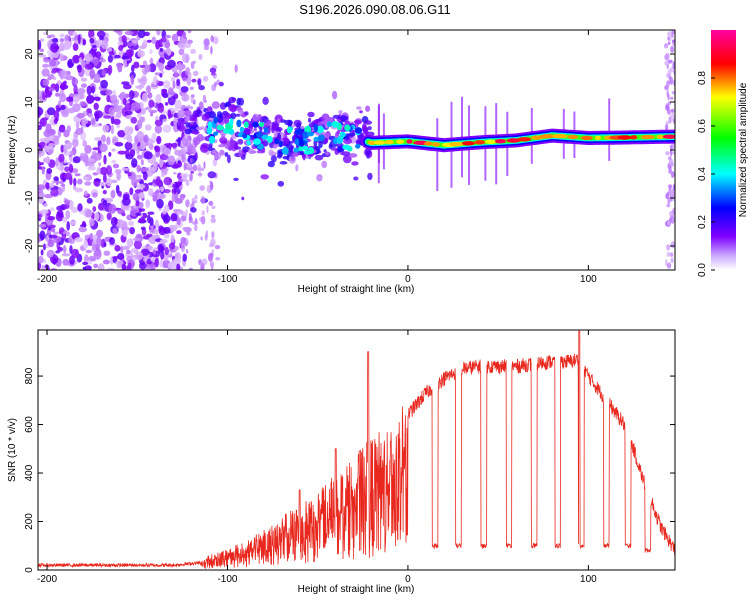  What do you see at coordinates (375, 9) in the screenshot?
I see `figure-title: S196.2026.090.08.06.G11` at bounding box center [375, 9].